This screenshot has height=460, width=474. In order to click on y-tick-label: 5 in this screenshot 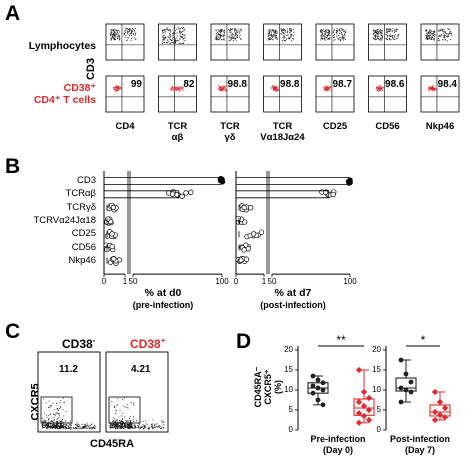, I will do `click(290, 409)`.